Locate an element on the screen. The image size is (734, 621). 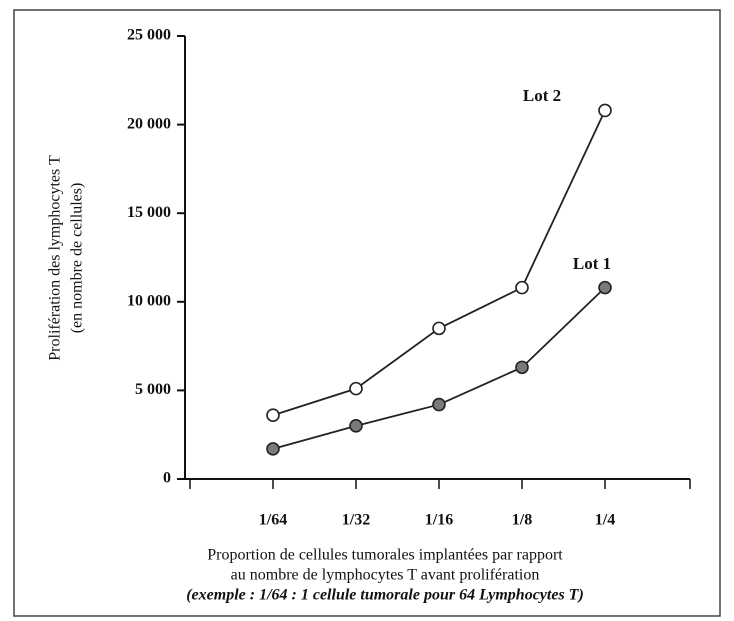
y-label-line: (en nombre de cellules) is located at coordinates (77, 258).